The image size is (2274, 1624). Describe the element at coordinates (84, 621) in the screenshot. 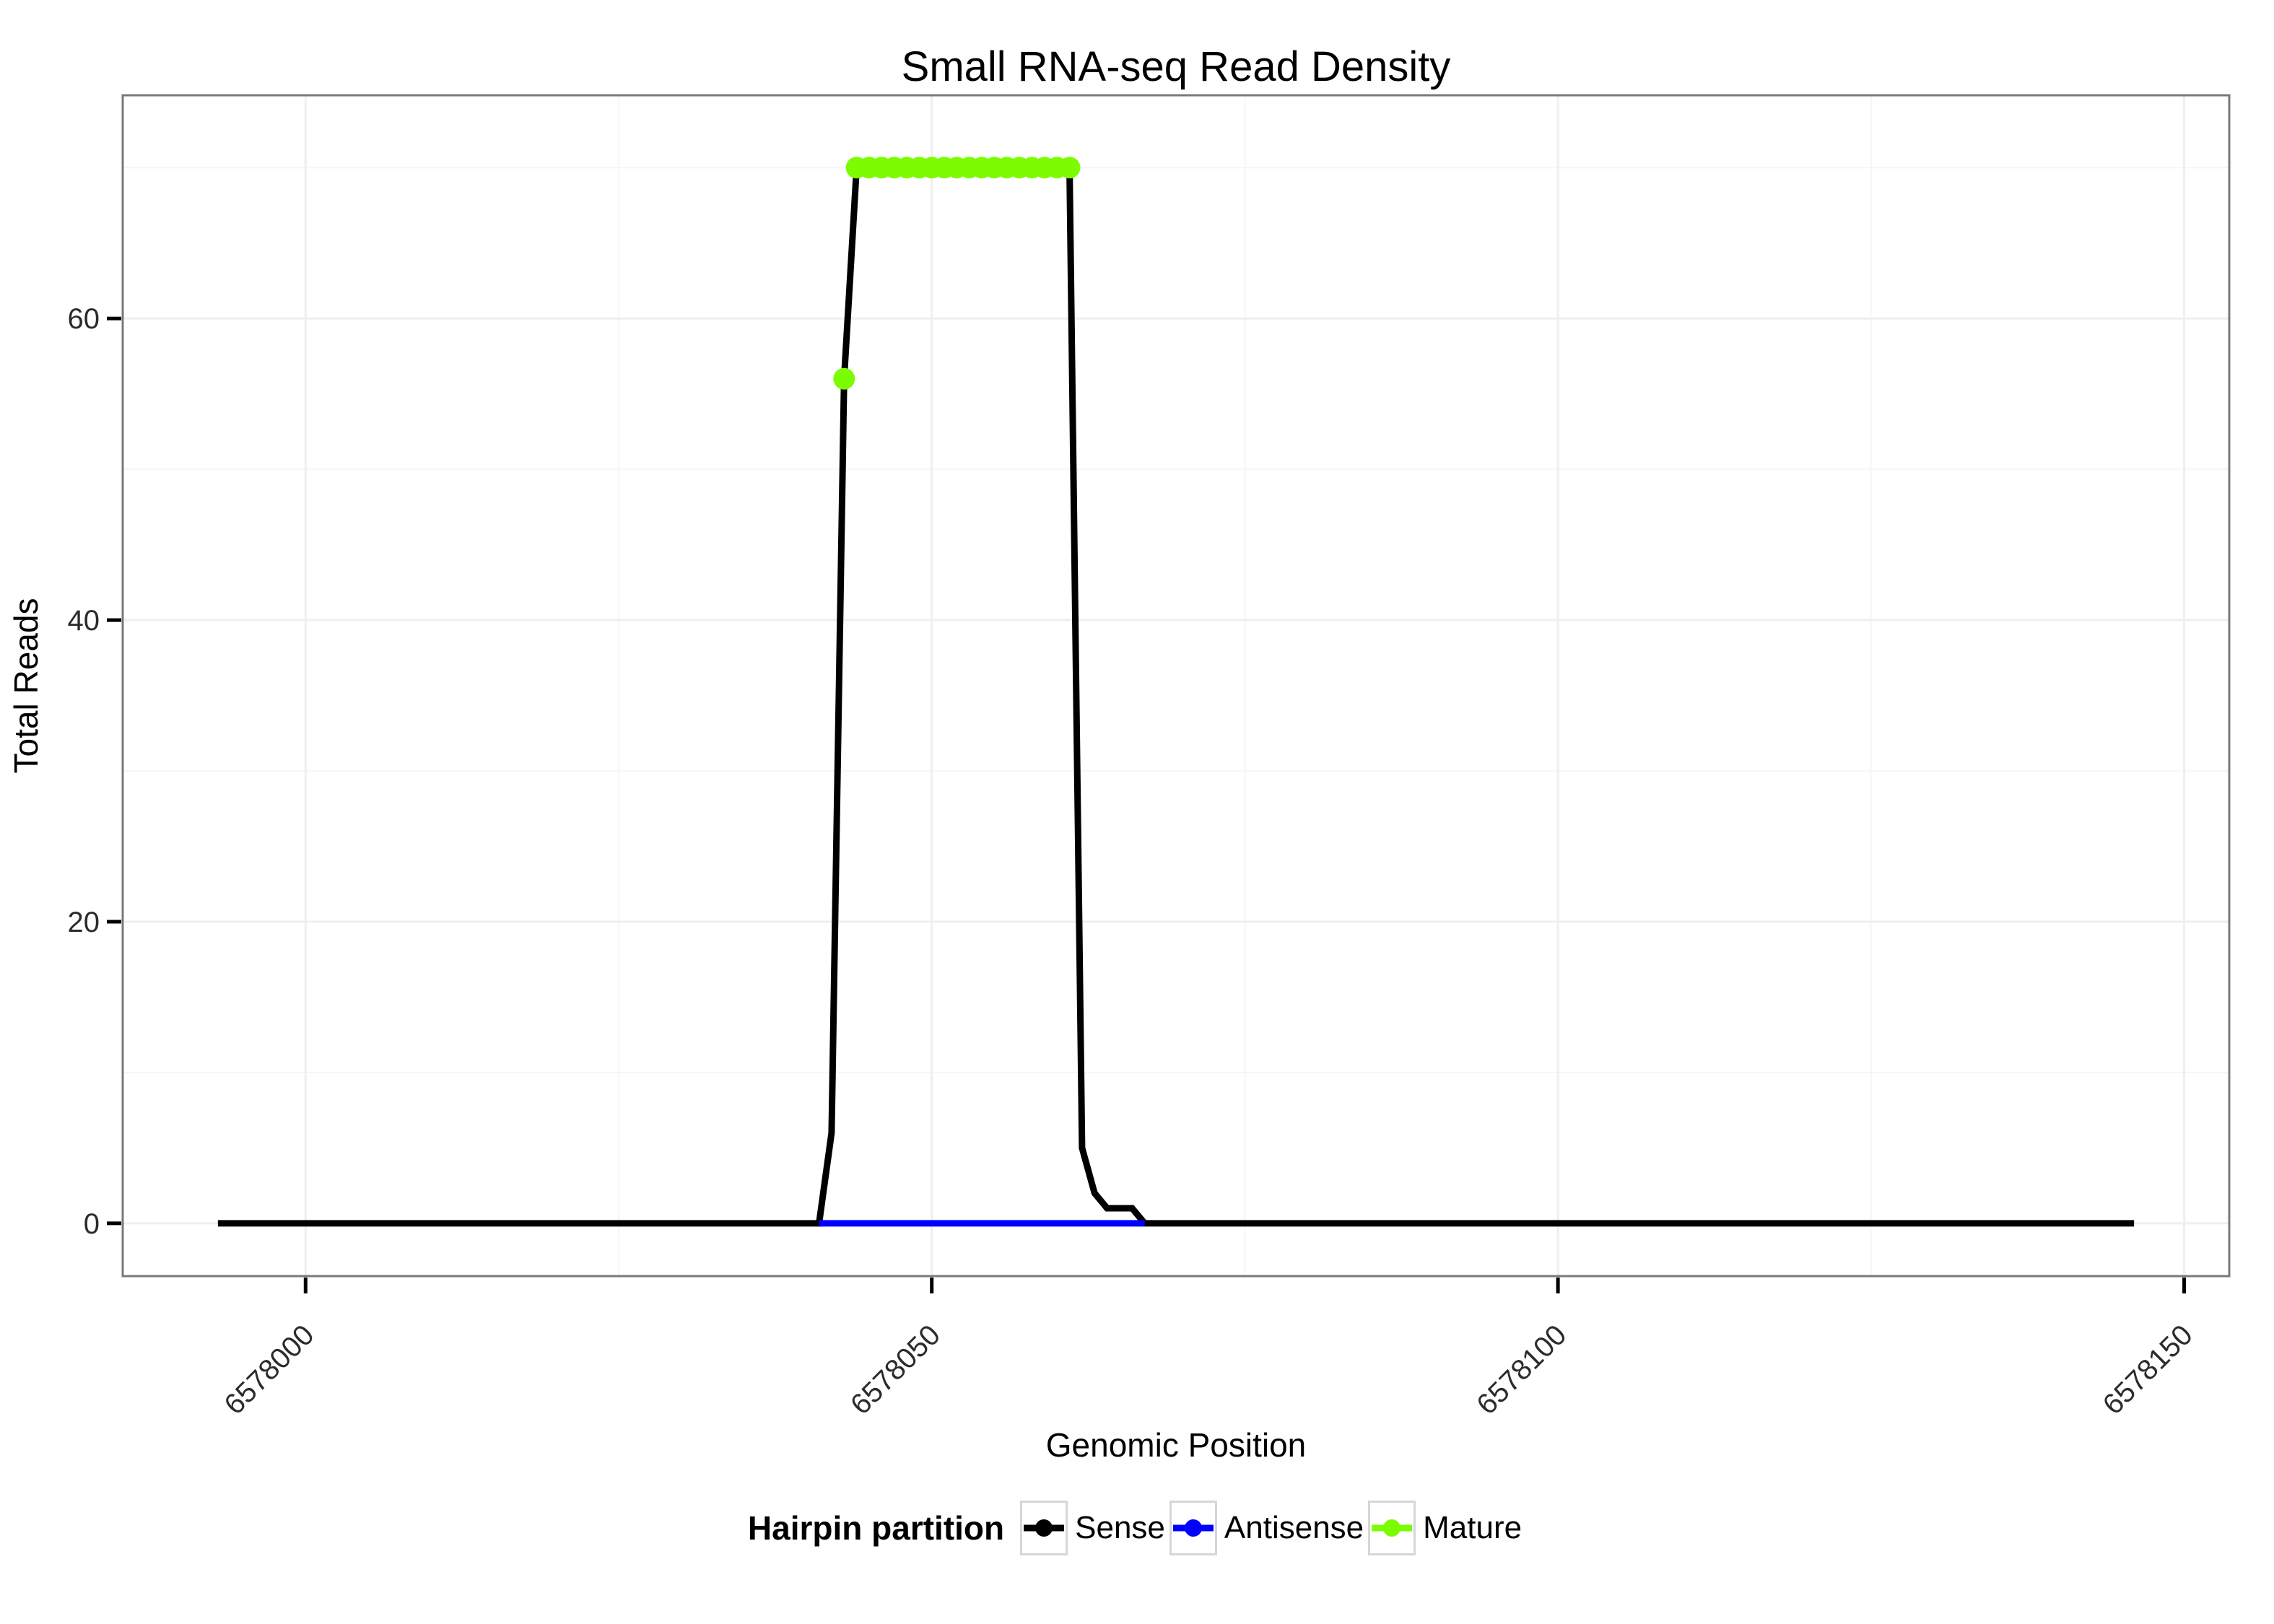

I see `y-tick-label: 40` at that location.